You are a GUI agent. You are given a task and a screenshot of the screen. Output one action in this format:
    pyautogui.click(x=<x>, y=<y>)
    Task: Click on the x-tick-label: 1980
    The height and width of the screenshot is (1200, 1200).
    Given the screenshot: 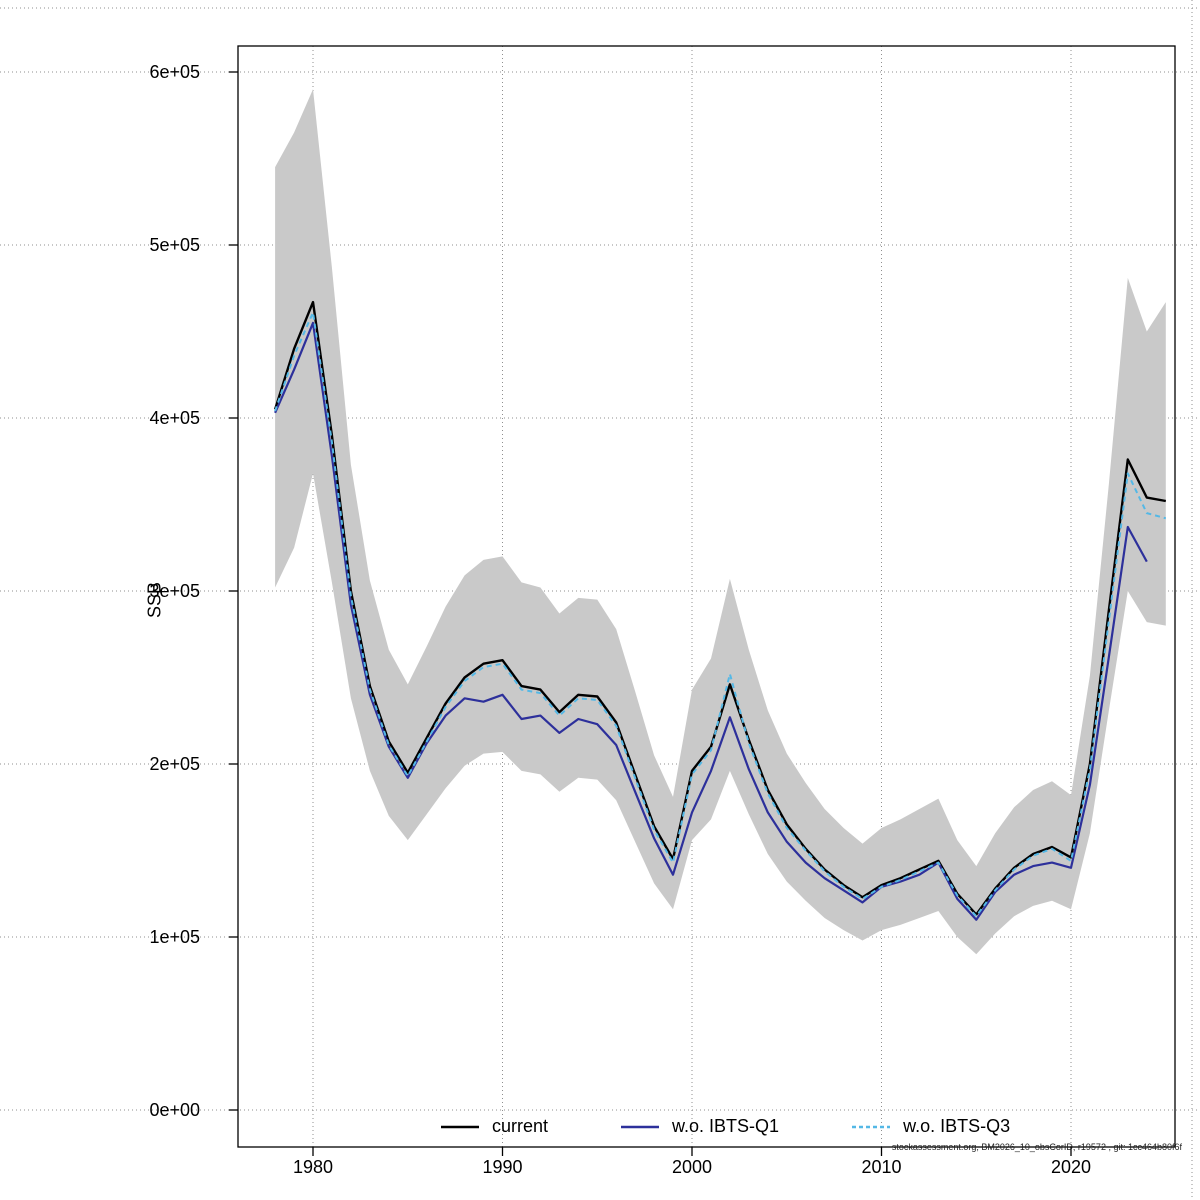 What is the action you would take?
    pyautogui.click(x=313, y=1167)
    